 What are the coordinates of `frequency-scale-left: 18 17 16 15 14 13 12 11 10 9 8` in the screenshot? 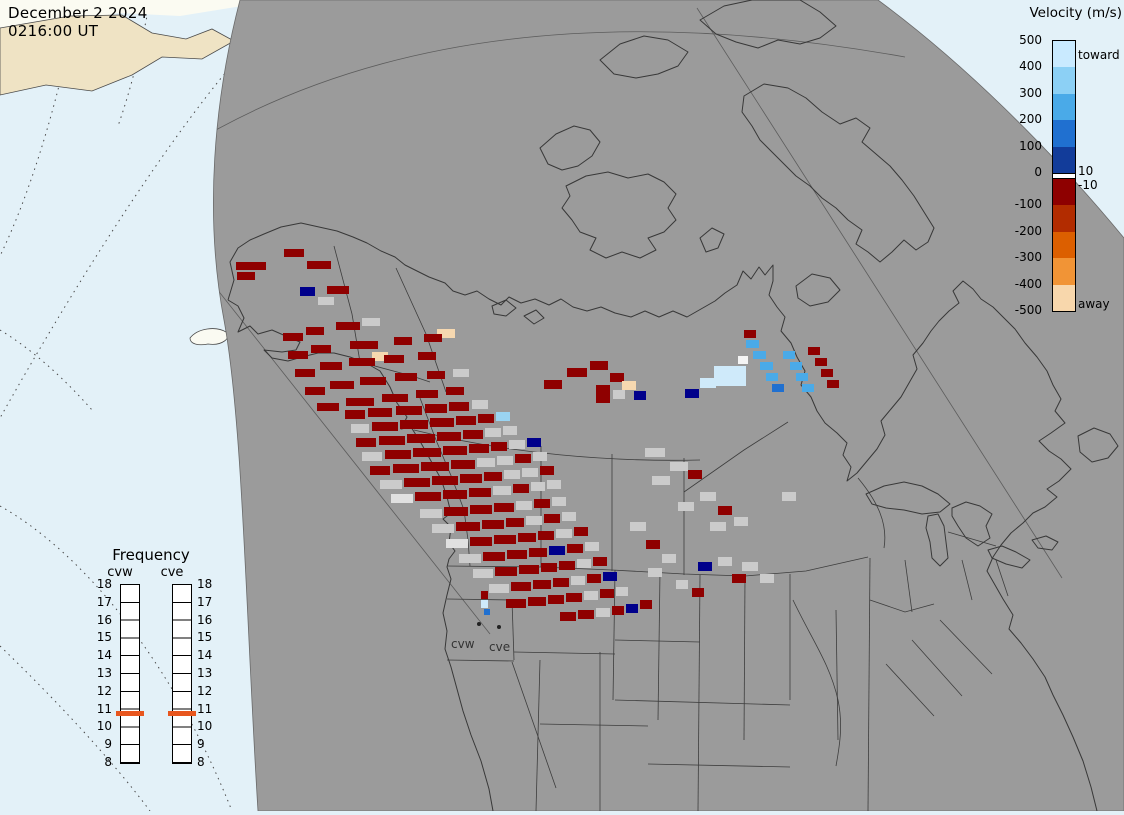 It's located at (104, 673).